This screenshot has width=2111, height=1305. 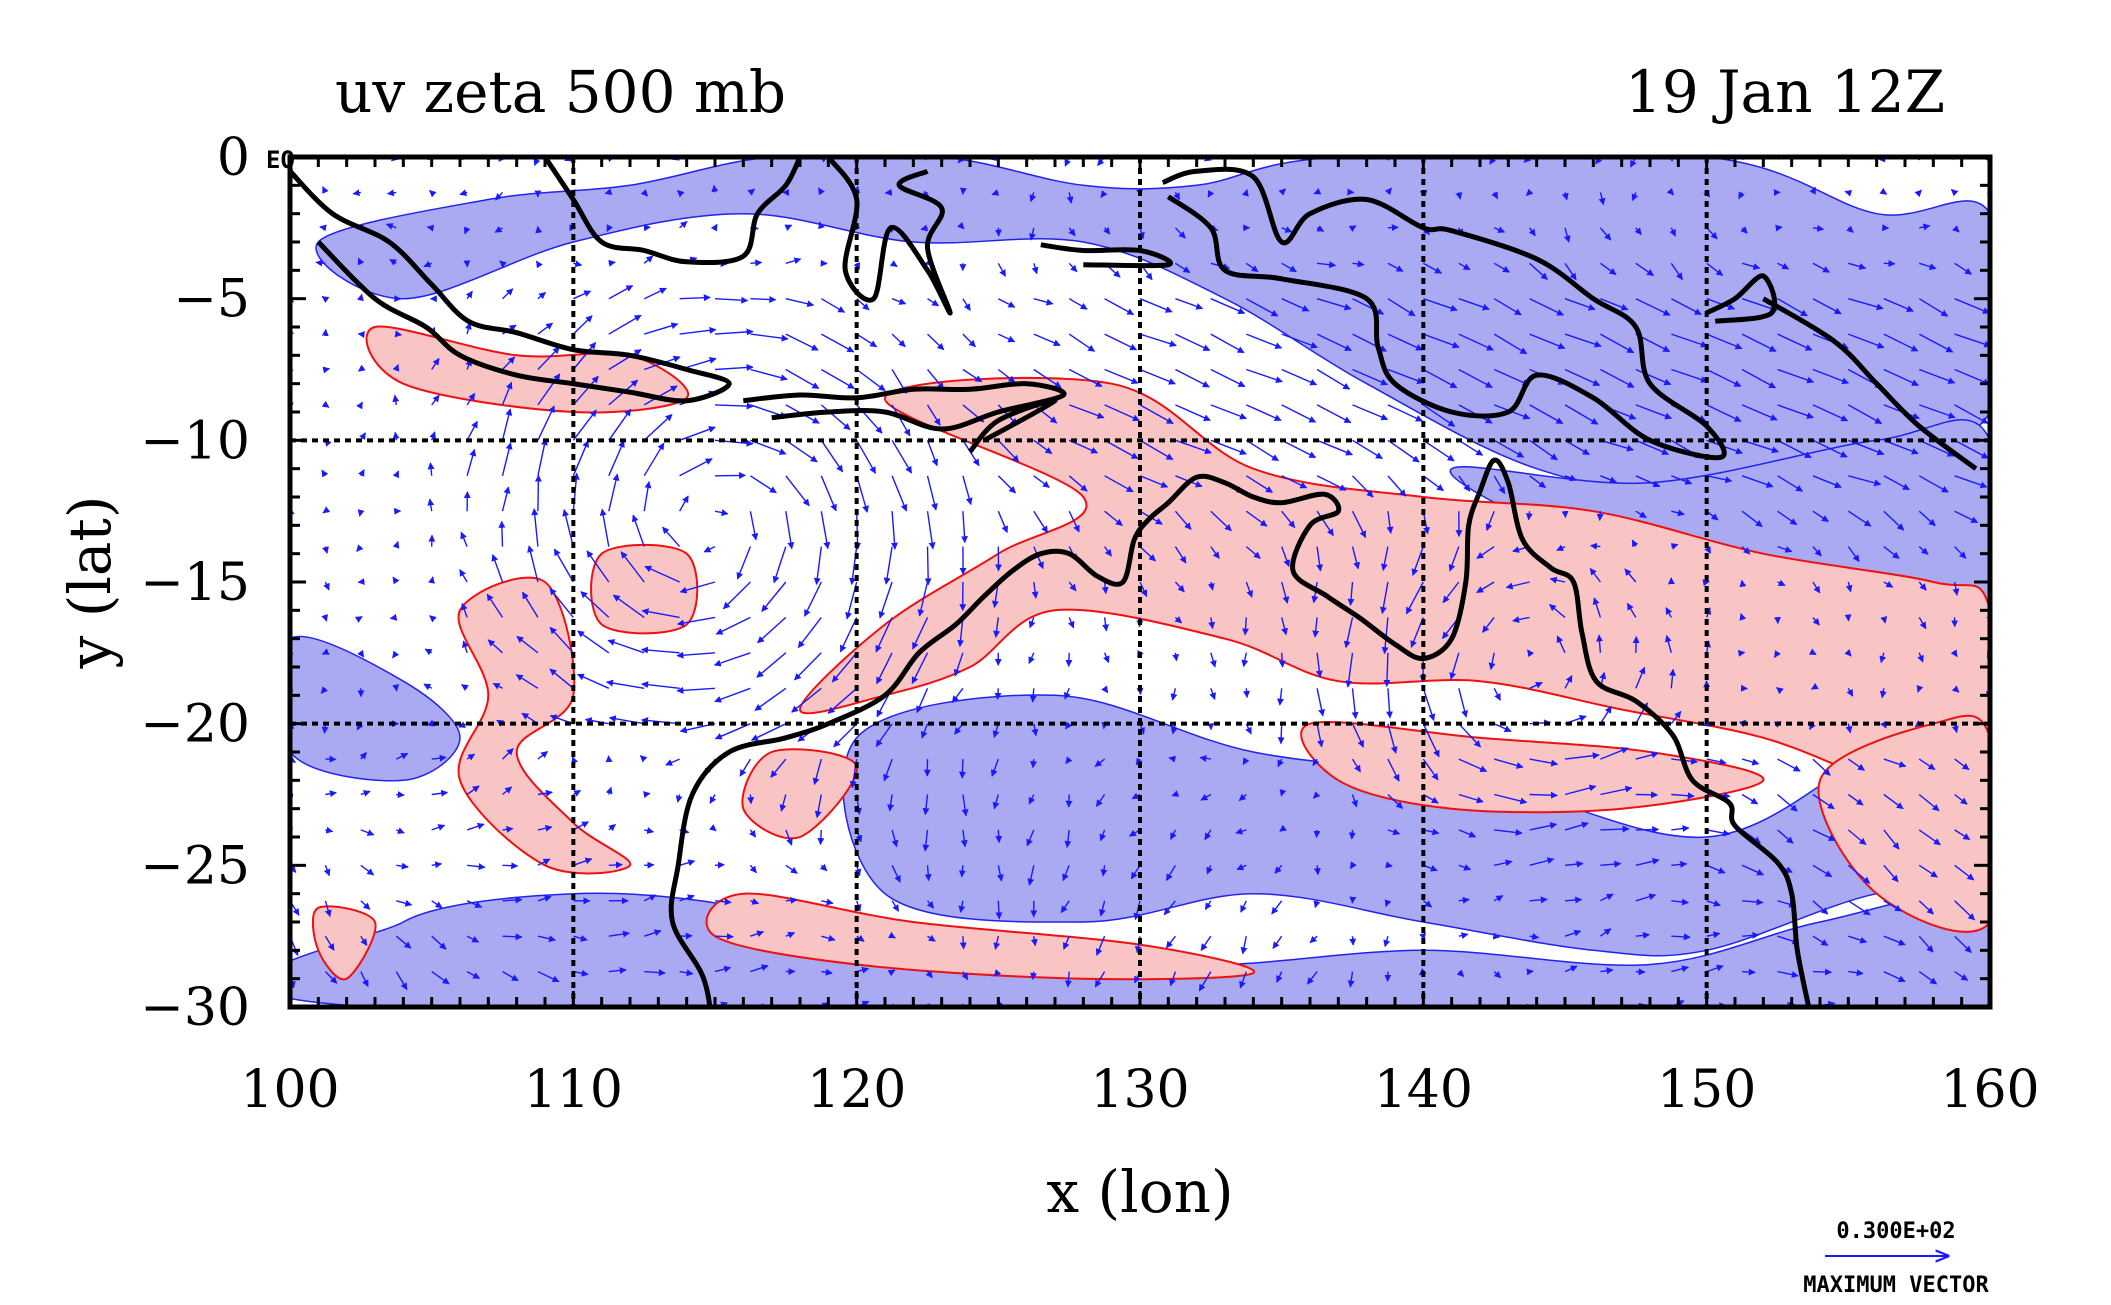 What do you see at coordinates (289, 1090) in the screenshot?
I see `x-tick-label: 100` at bounding box center [289, 1090].